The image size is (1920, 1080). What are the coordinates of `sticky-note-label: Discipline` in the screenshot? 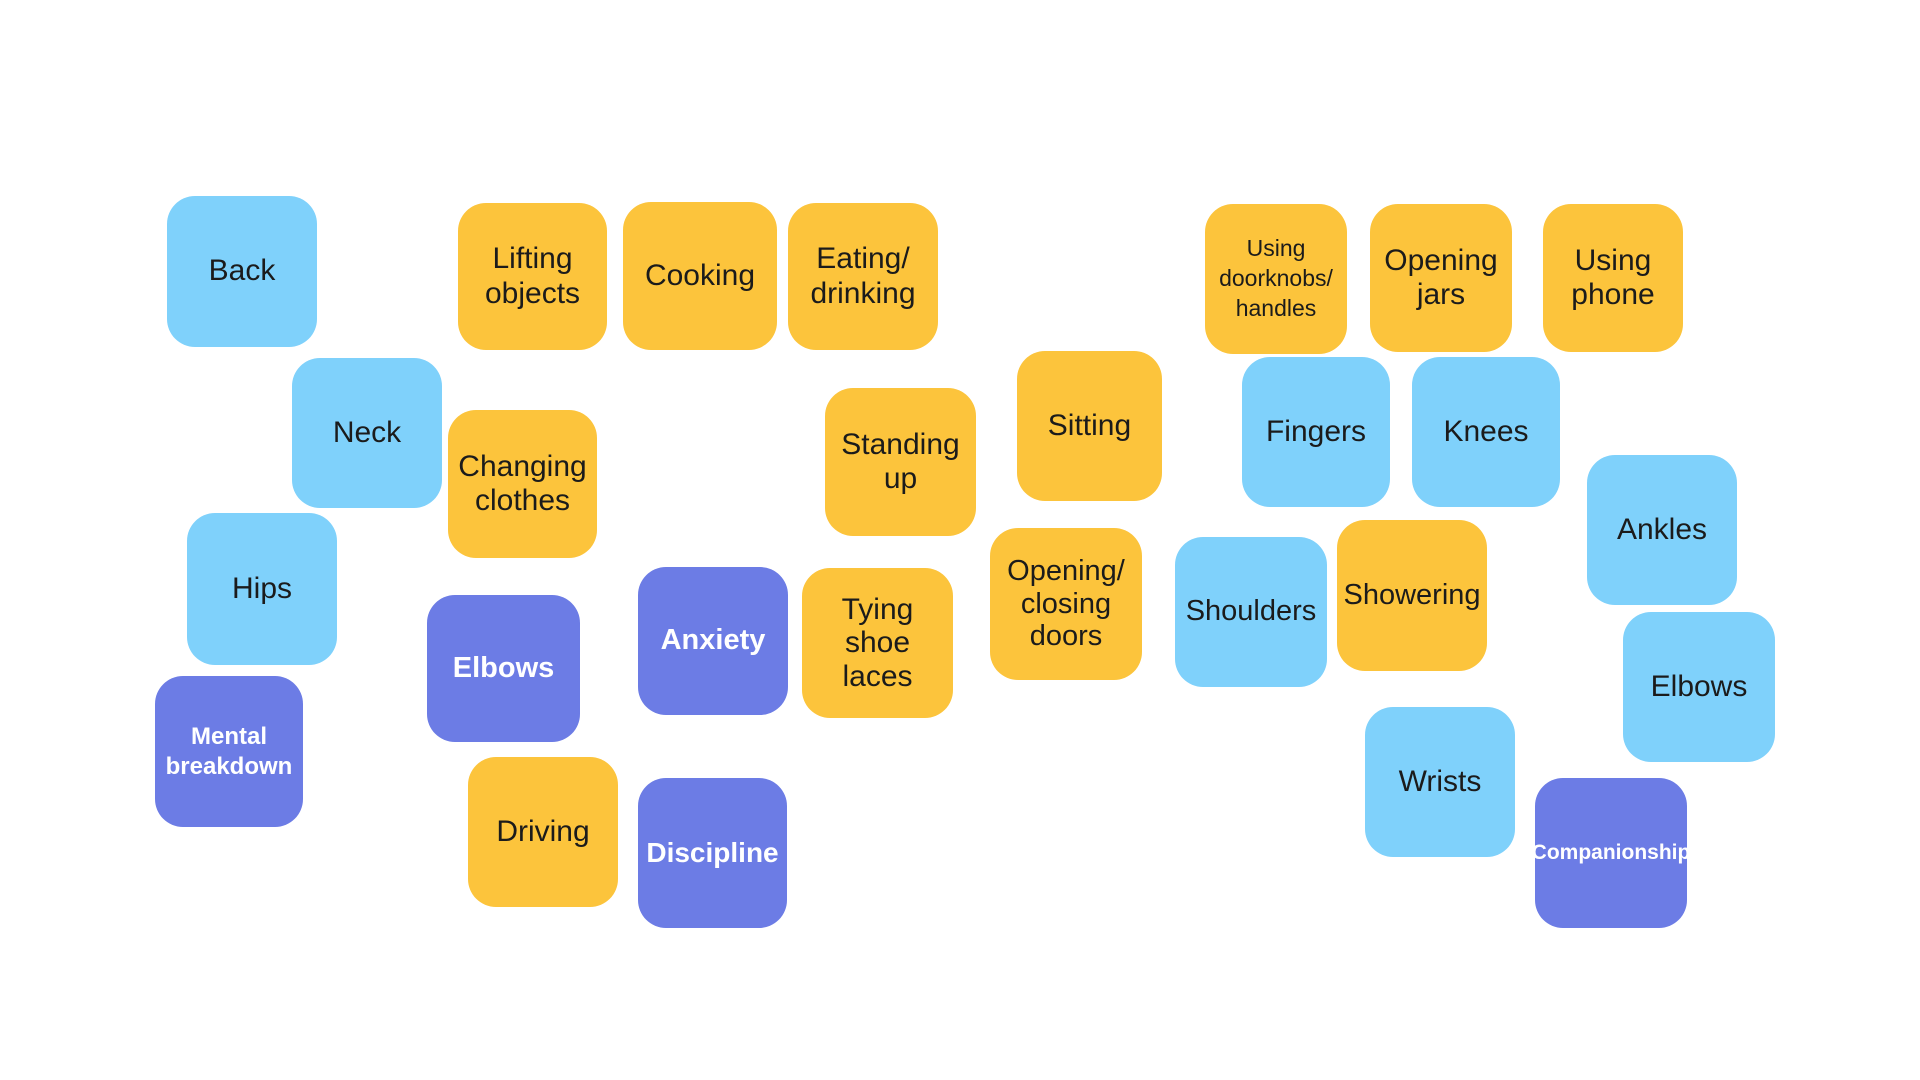 It's located at (712, 852).